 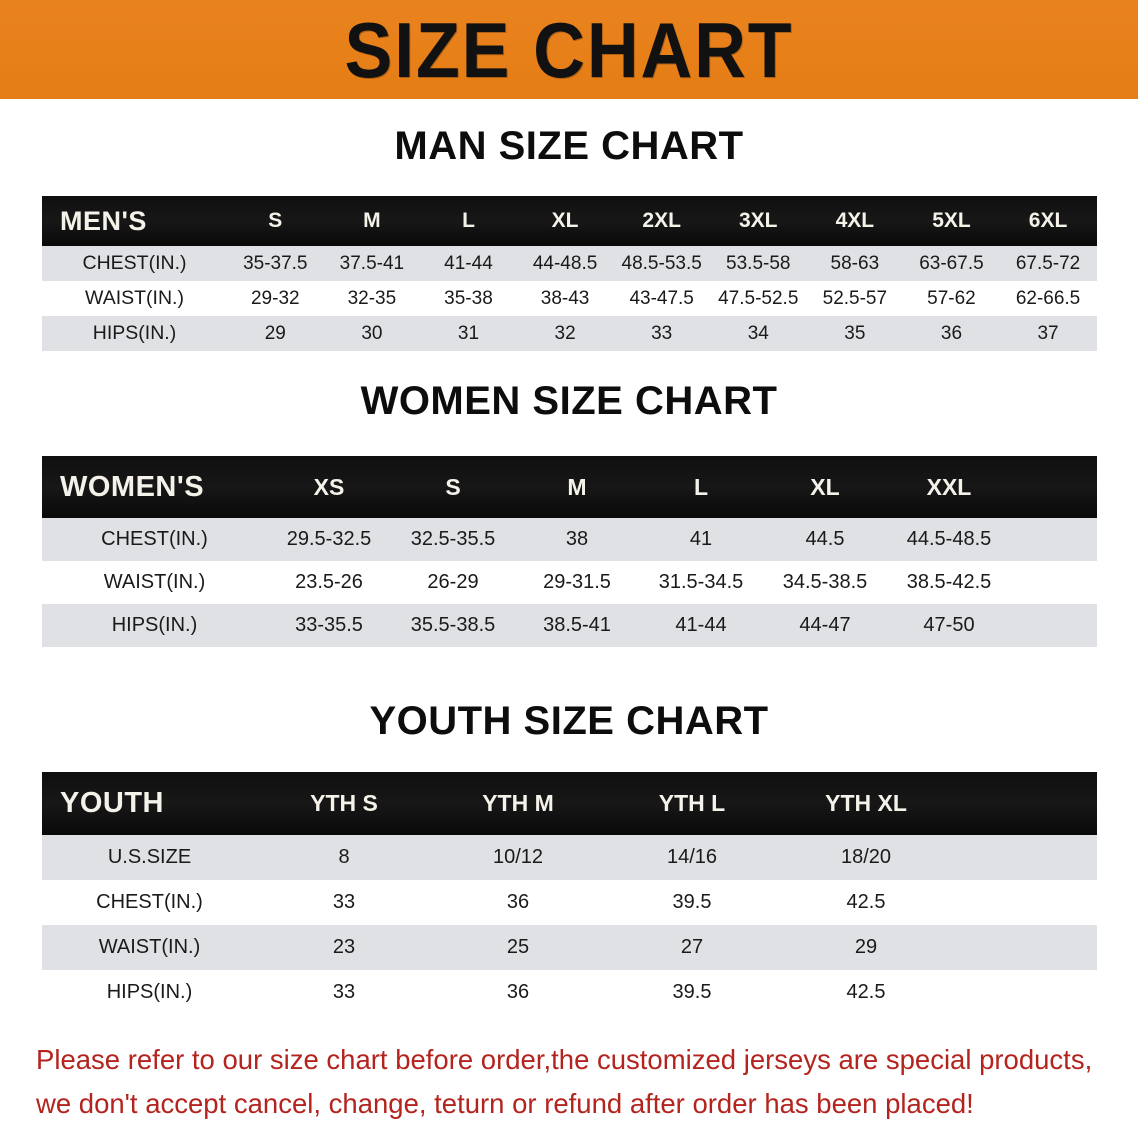 What do you see at coordinates (949, 486) in the screenshot?
I see `header-cell-xxl: XXL` at bounding box center [949, 486].